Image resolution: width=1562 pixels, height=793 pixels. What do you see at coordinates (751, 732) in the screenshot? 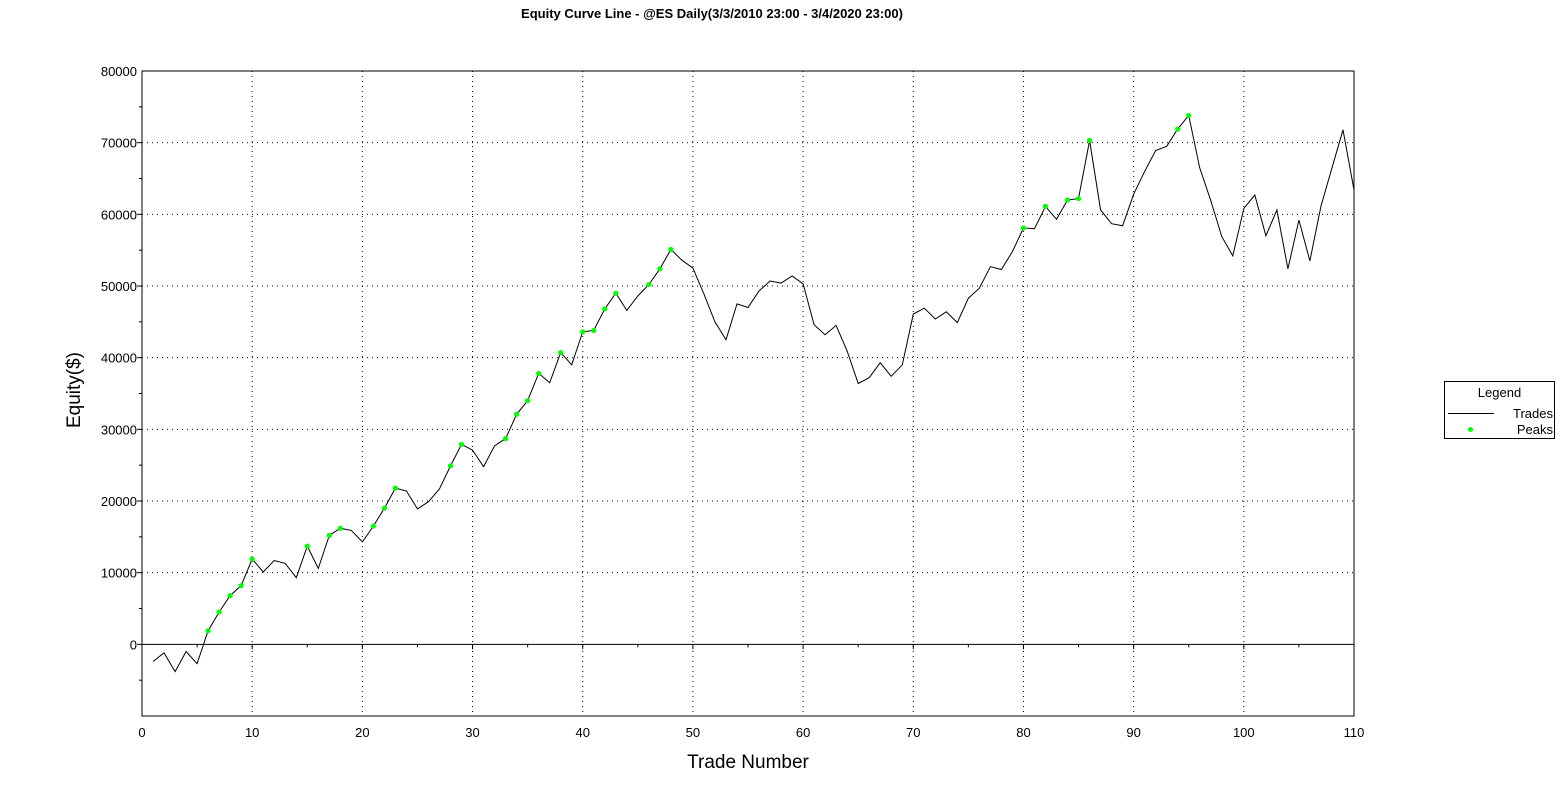
I see `x-tick-labels: 0 10 20 30 40 50 60 70 80 90 100 110` at bounding box center [751, 732].